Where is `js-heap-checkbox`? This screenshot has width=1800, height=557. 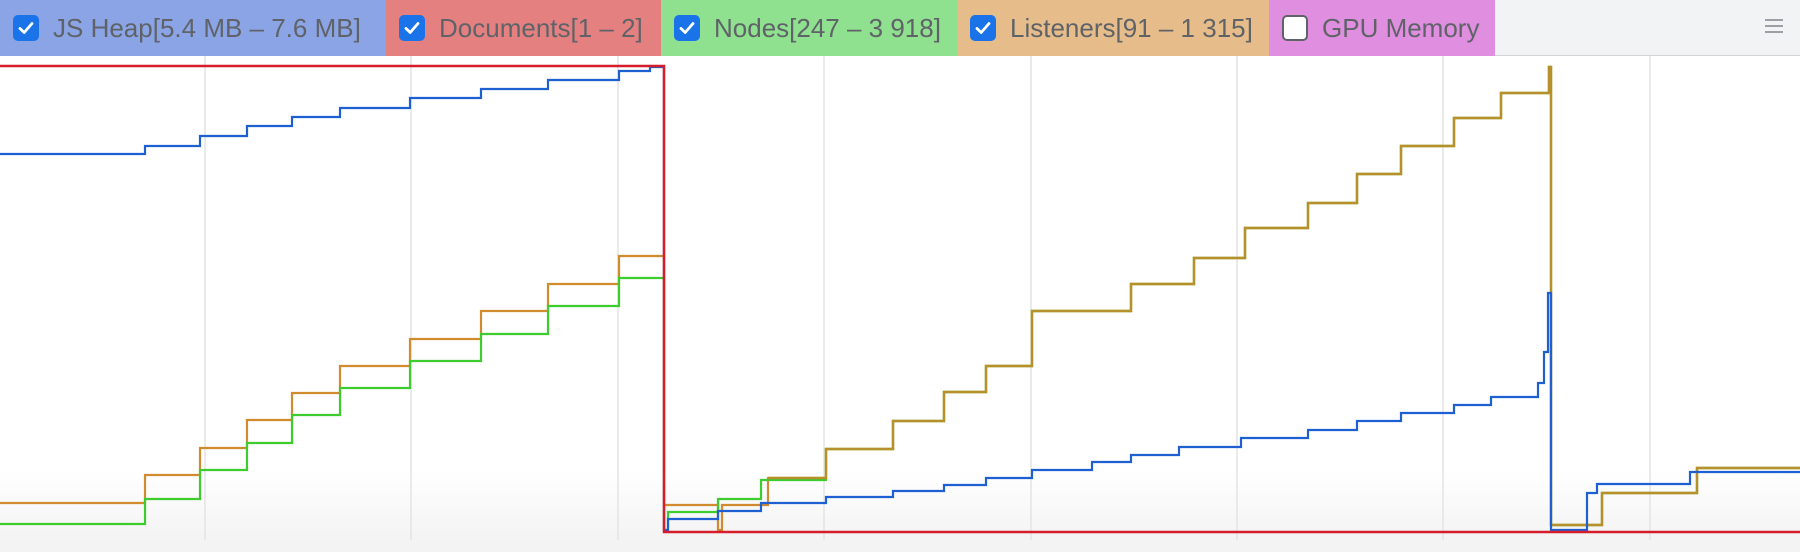 js-heap-checkbox is located at coordinates (26, 28).